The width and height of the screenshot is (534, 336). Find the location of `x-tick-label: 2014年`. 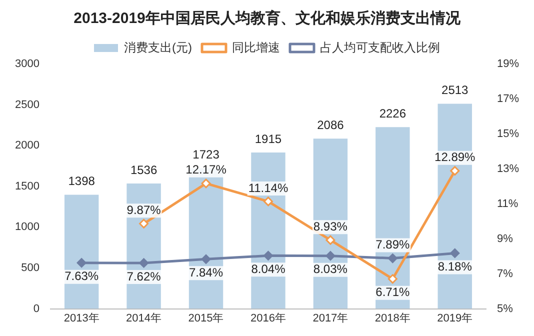

x-tick-label: 2014年 is located at coordinates (144, 318).